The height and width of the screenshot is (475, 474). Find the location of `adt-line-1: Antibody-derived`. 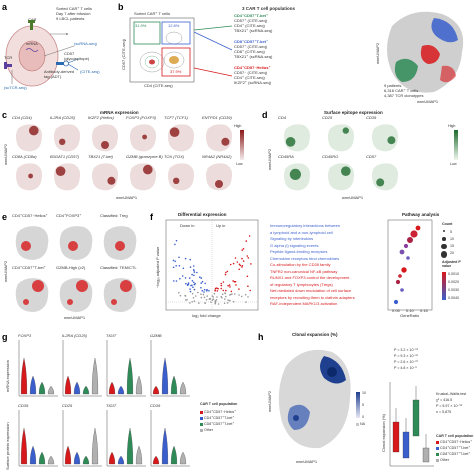

adt-line-1: Antibody-derived is located at coordinates (59, 71).